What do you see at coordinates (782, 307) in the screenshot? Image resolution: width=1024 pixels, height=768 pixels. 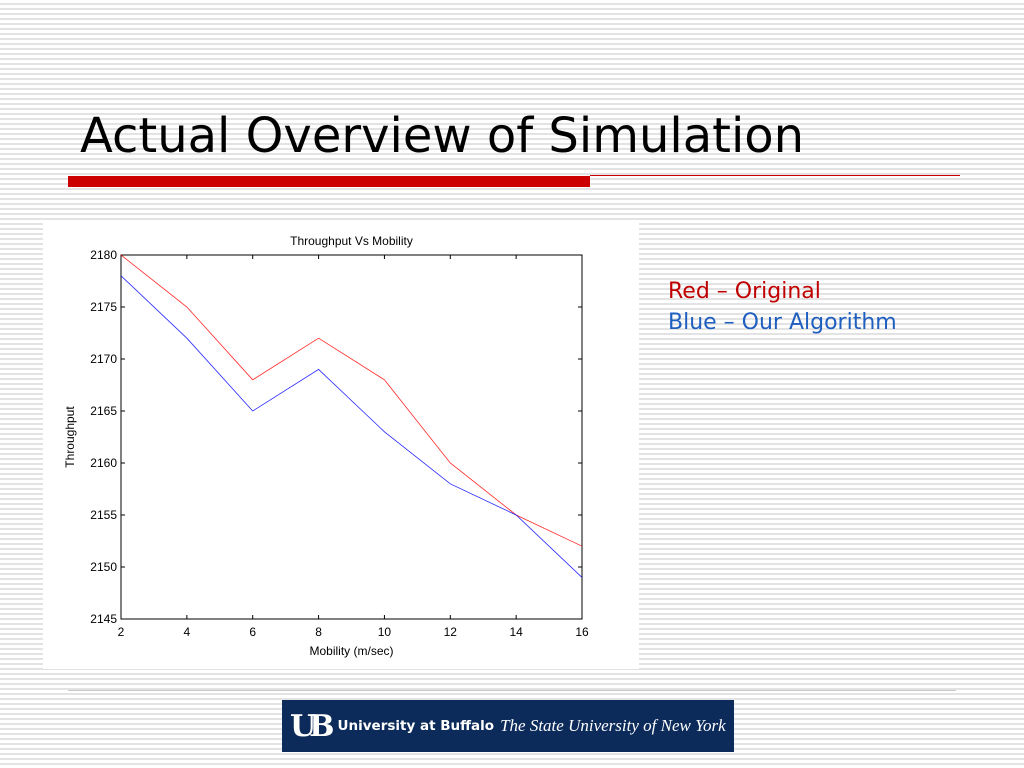 I see `series-legend: Red – Original Blue – Our Algorithm` at bounding box center [782, 307].